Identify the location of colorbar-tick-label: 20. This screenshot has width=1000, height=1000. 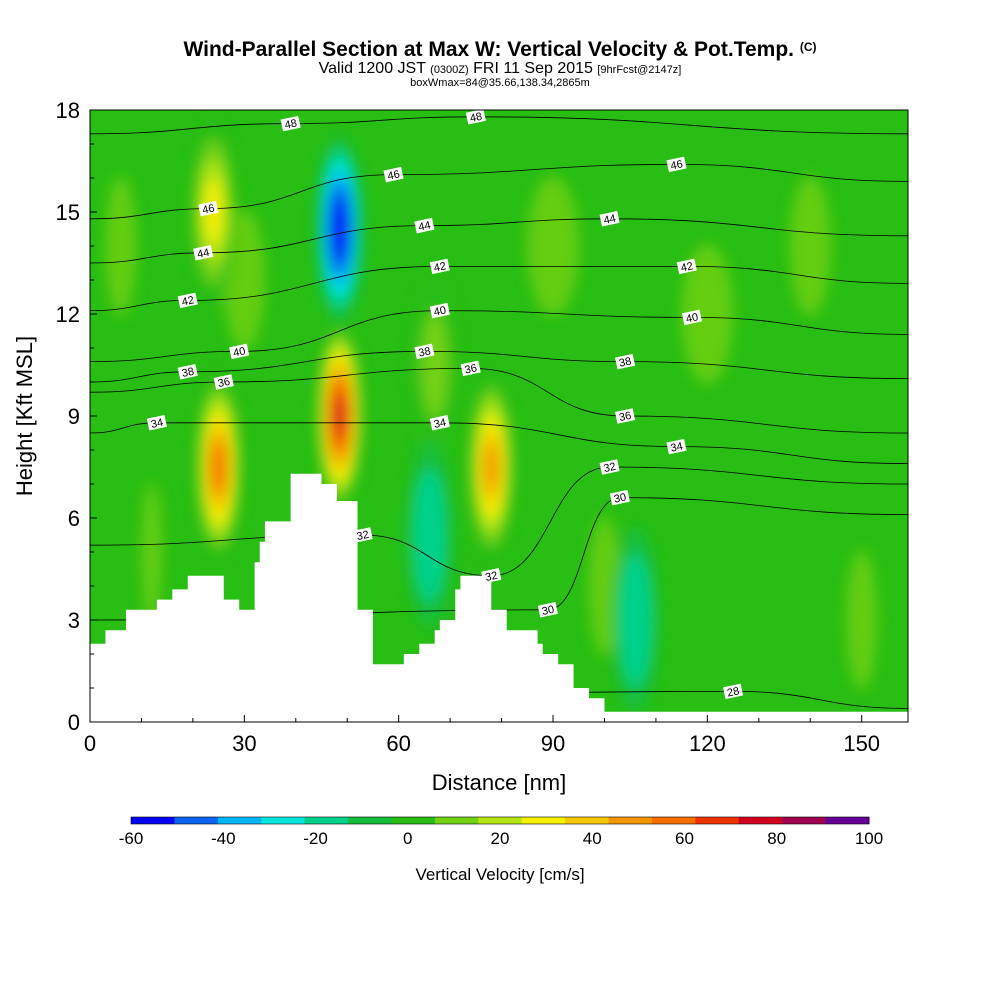
(500, 838).